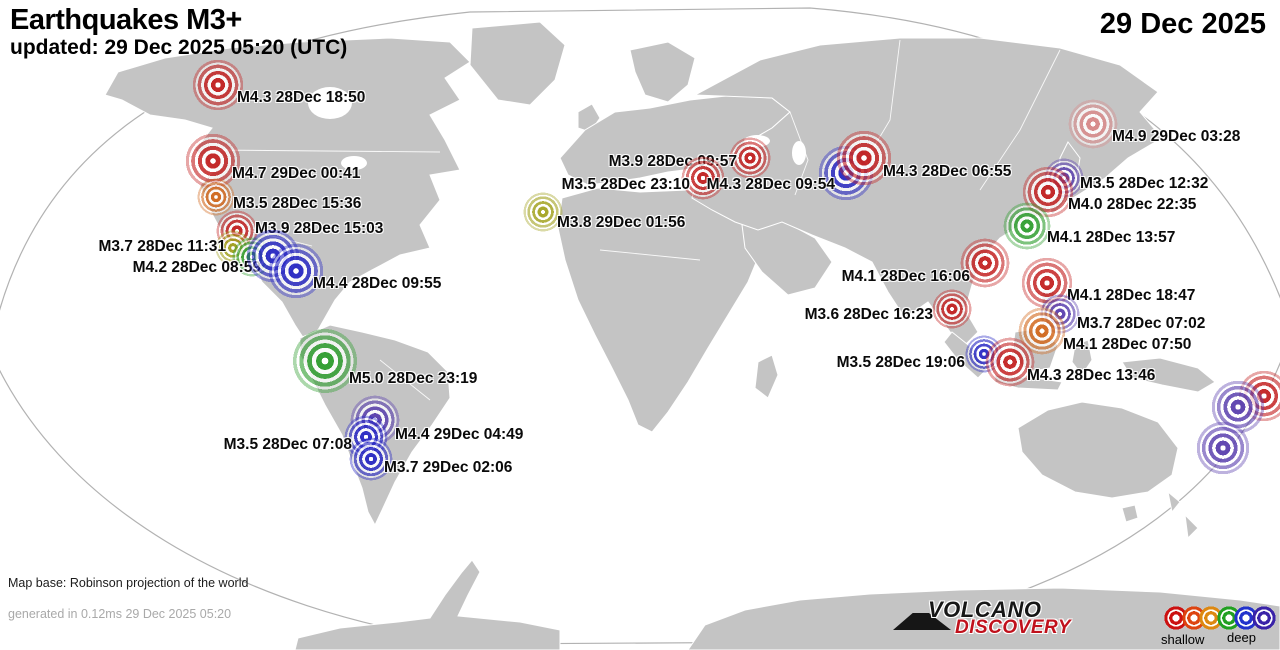 This screenshot has height=650, width=1280. Describe the element at coordinates (330, 103) in the screenshot. I see `hudson-bay` at that location.